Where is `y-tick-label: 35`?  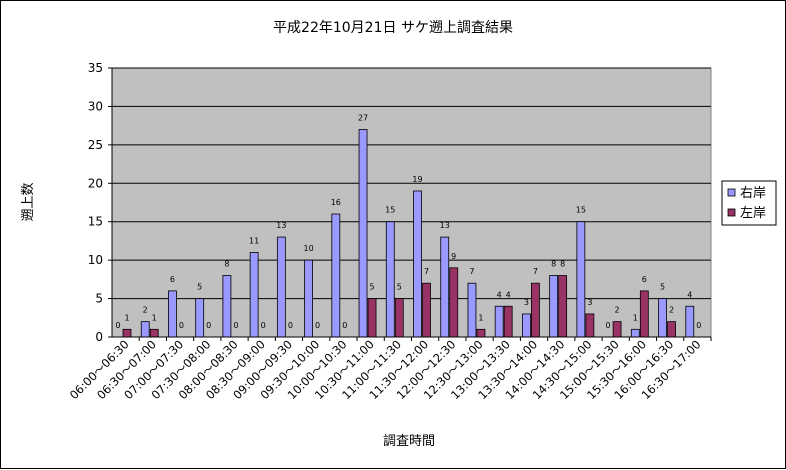
y-tick-label: 35 is located at coordinates (95, 68).